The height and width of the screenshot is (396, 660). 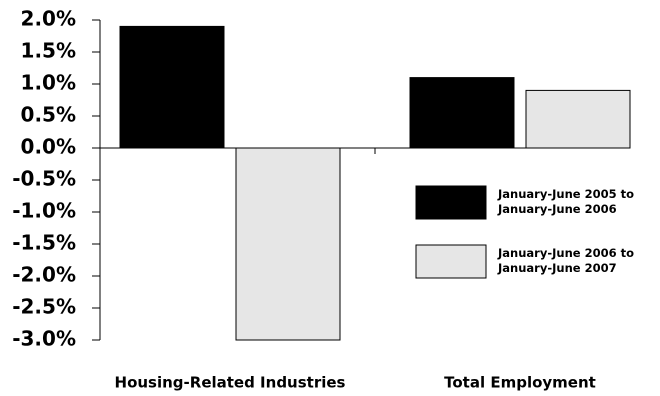 I want to click on x-tick-label: Total Employment, so click(x=520, y=383).